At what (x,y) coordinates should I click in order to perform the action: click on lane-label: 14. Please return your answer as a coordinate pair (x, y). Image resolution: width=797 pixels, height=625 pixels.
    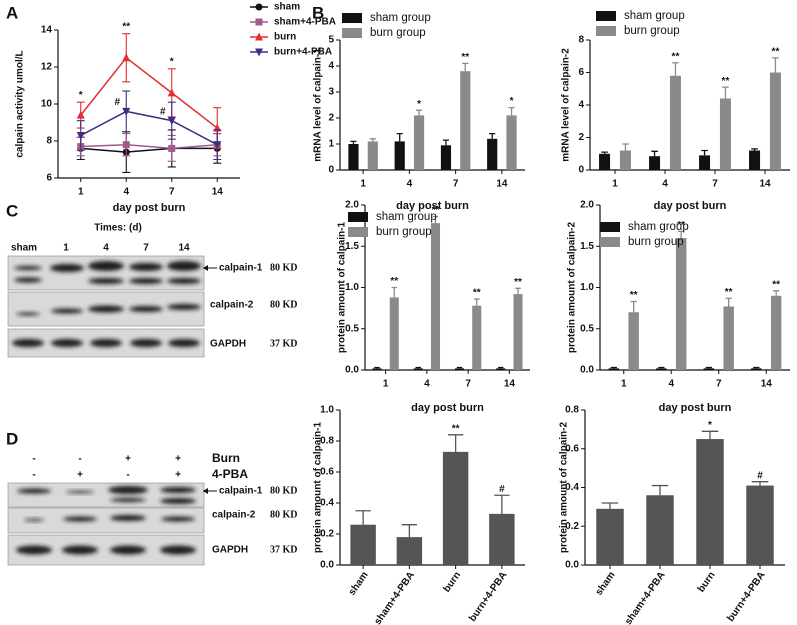
    Looking at the image, I should click on (184, 248).